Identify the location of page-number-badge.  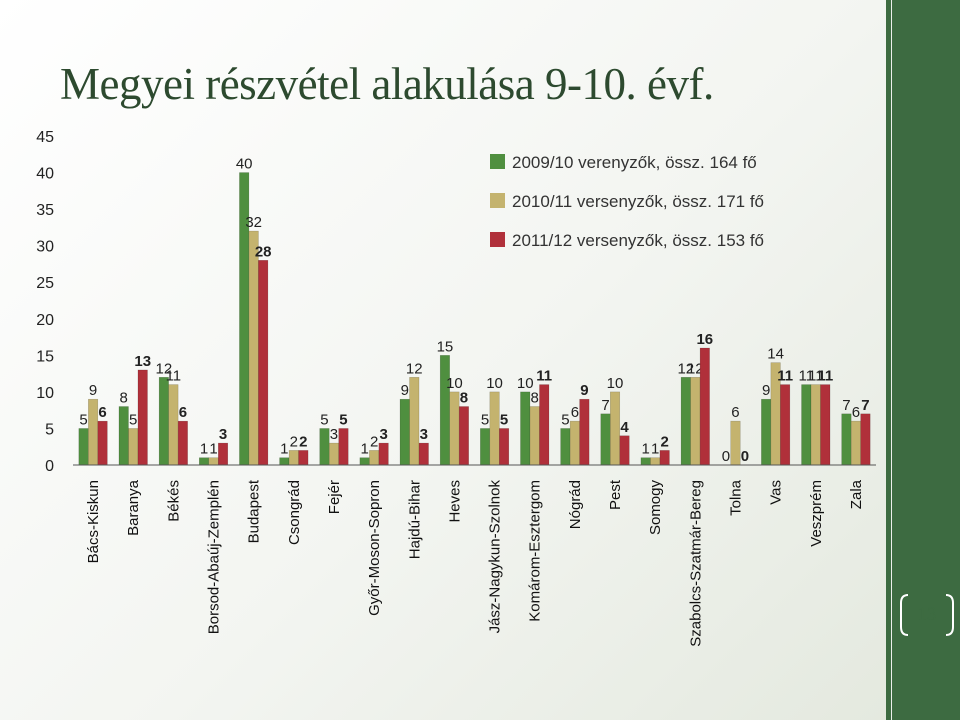
(927, 615).